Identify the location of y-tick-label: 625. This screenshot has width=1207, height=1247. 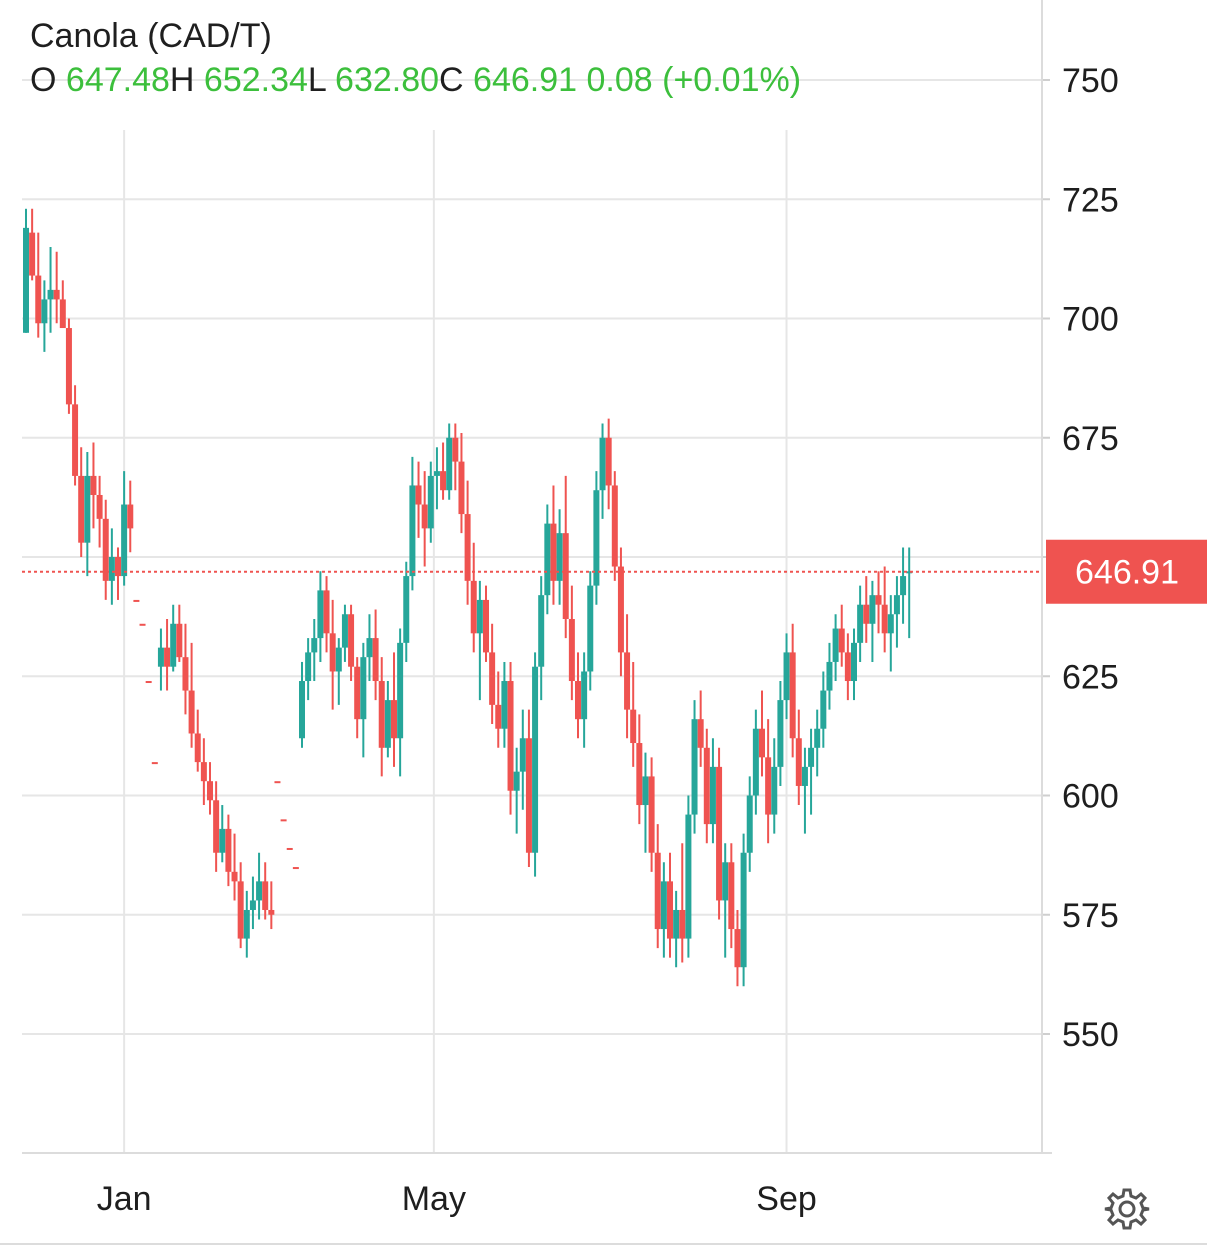
(1090, 677).